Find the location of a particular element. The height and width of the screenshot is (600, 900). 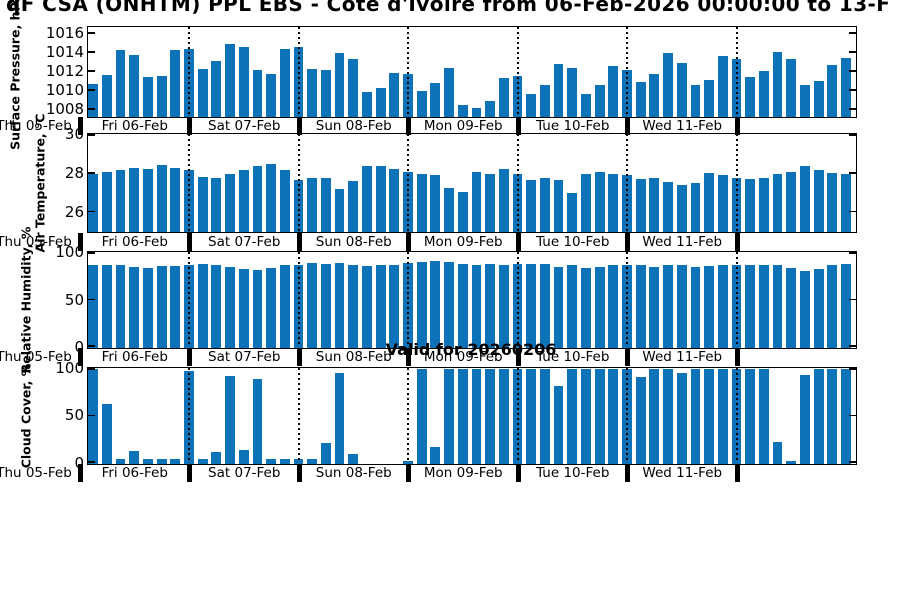

y-axis-label: Cloud Cover, % is located at coordinates (26, 416).